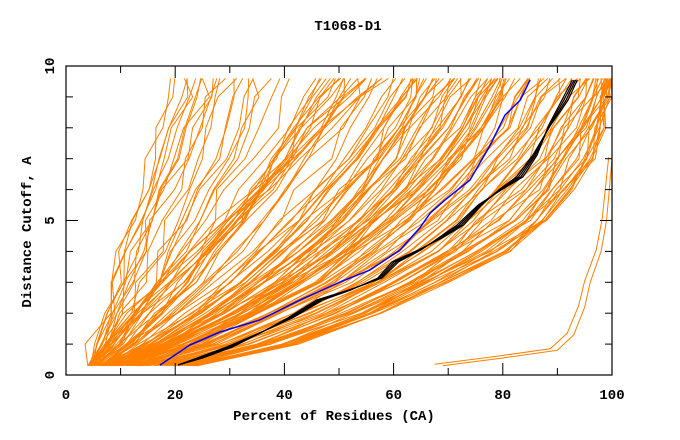 The width and height of the screenshot is (680, 440). Describe the element at coordinates (28, 232) in the screenshot. I see `y-axis-label: Distance Cutoff, A` at that location.